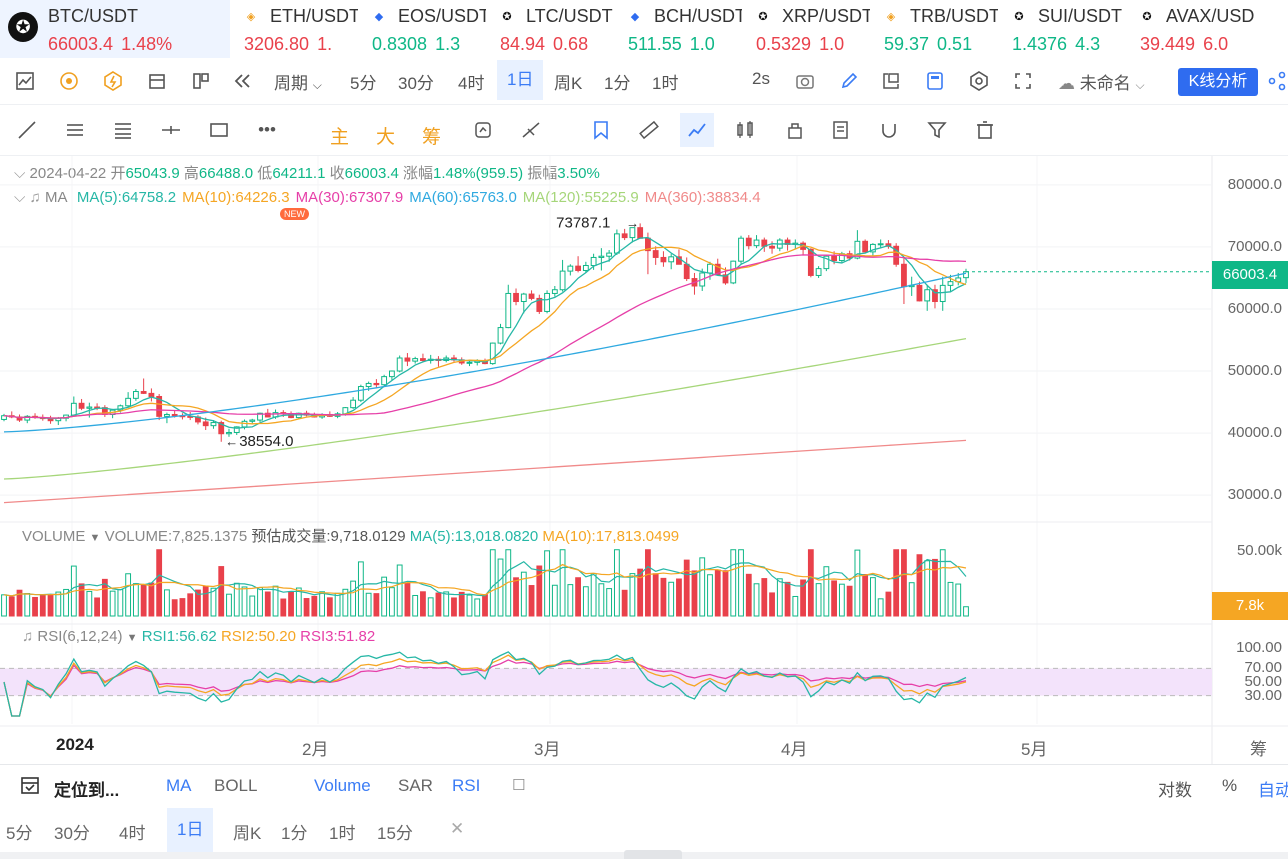 Image resolution: width=1288 pixels, height=859 pixels. I want to click on trash-icon, so click(985, 130).